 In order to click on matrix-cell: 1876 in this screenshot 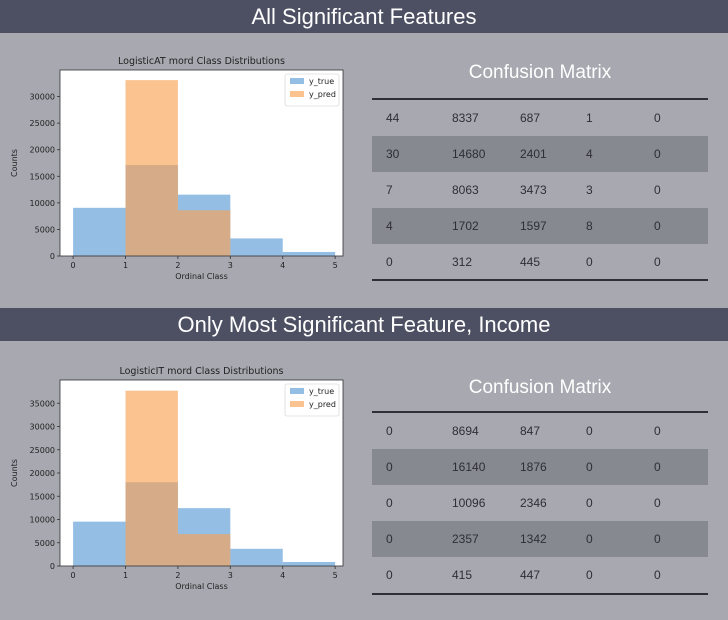, I will do `click(553, 467)`.